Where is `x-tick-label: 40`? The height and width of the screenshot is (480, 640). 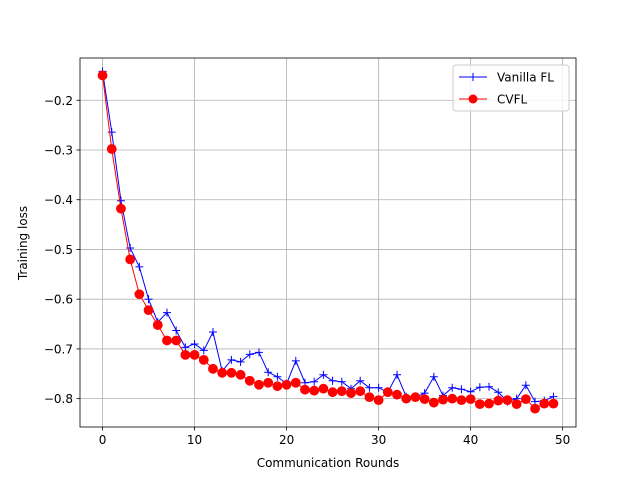
x-tick-label: 40 is located at coordinates (470, 440).